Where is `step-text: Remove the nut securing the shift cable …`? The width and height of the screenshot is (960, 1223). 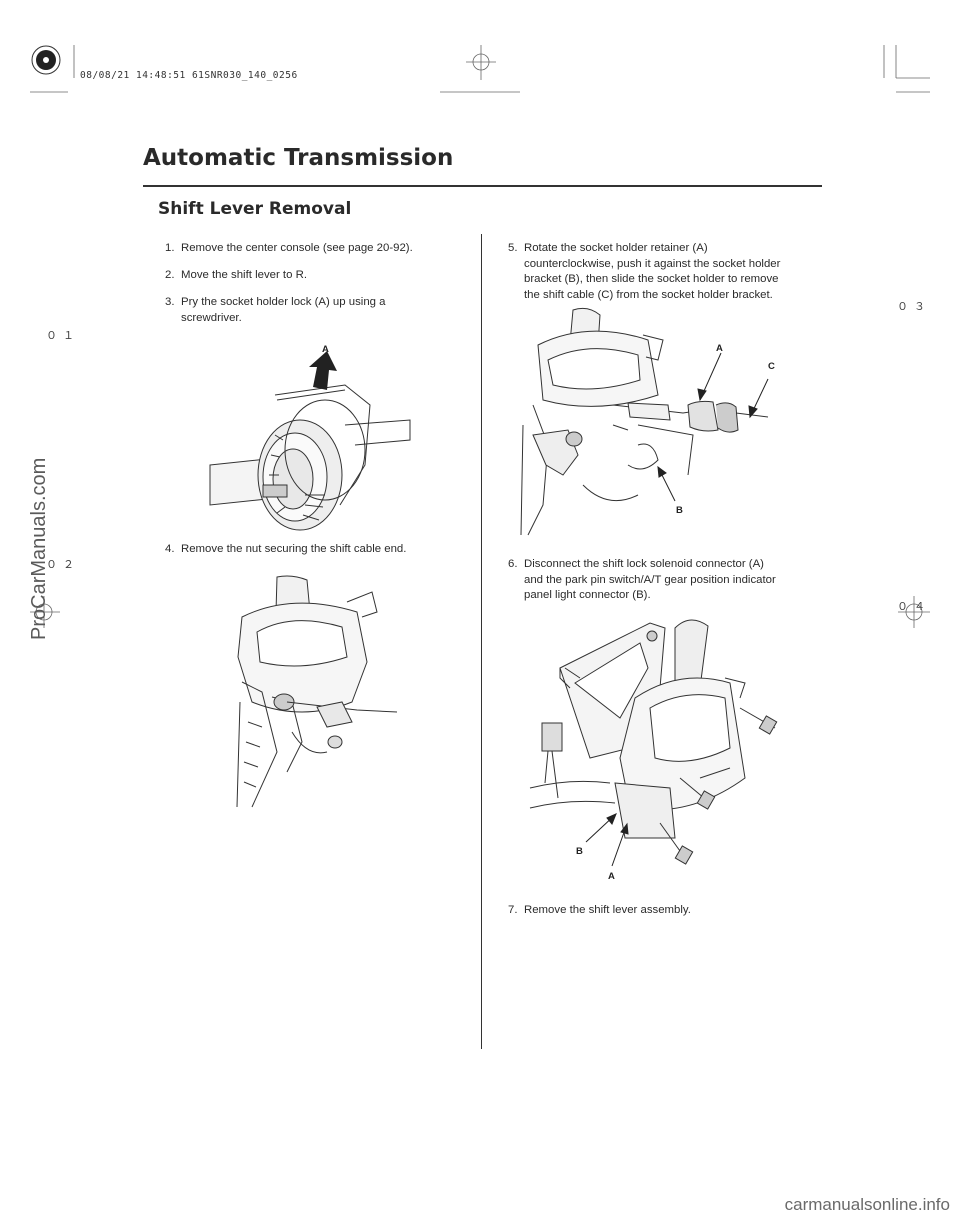 step-text: Remove the nut securing the shift cable … is located at coordinates (294, 549).